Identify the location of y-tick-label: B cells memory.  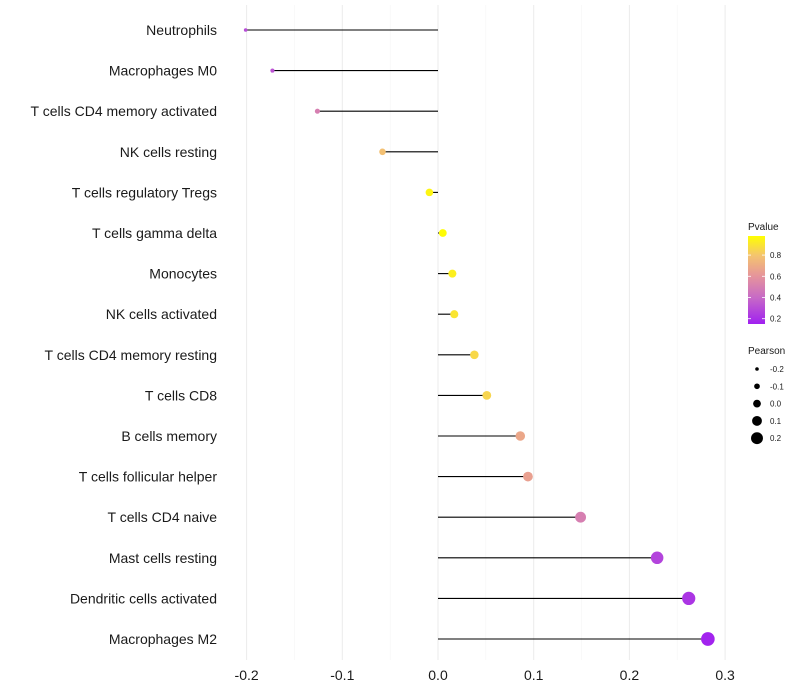
(169, 436).